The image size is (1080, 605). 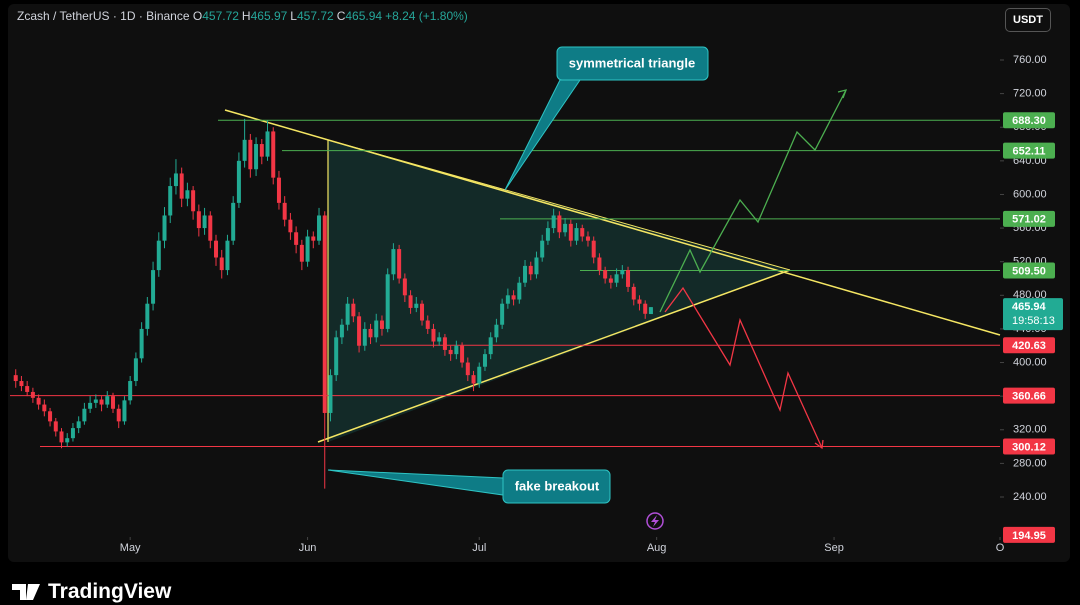 I want to click on brand-logo-dot, so click(x=31, y=588).